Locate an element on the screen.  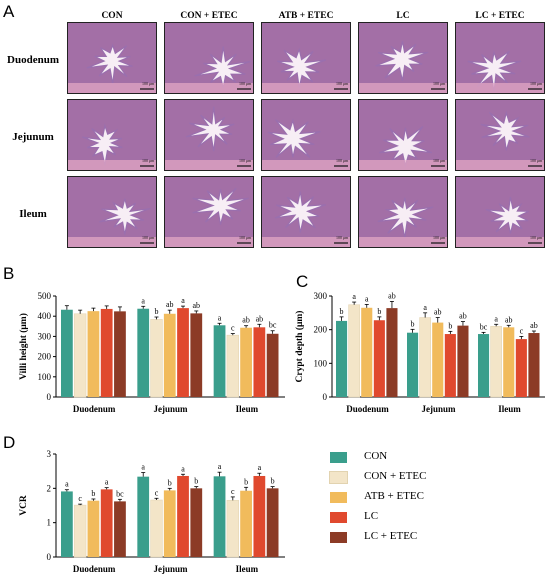
y-tick-label: 300 is located at coordinates (321, 296).